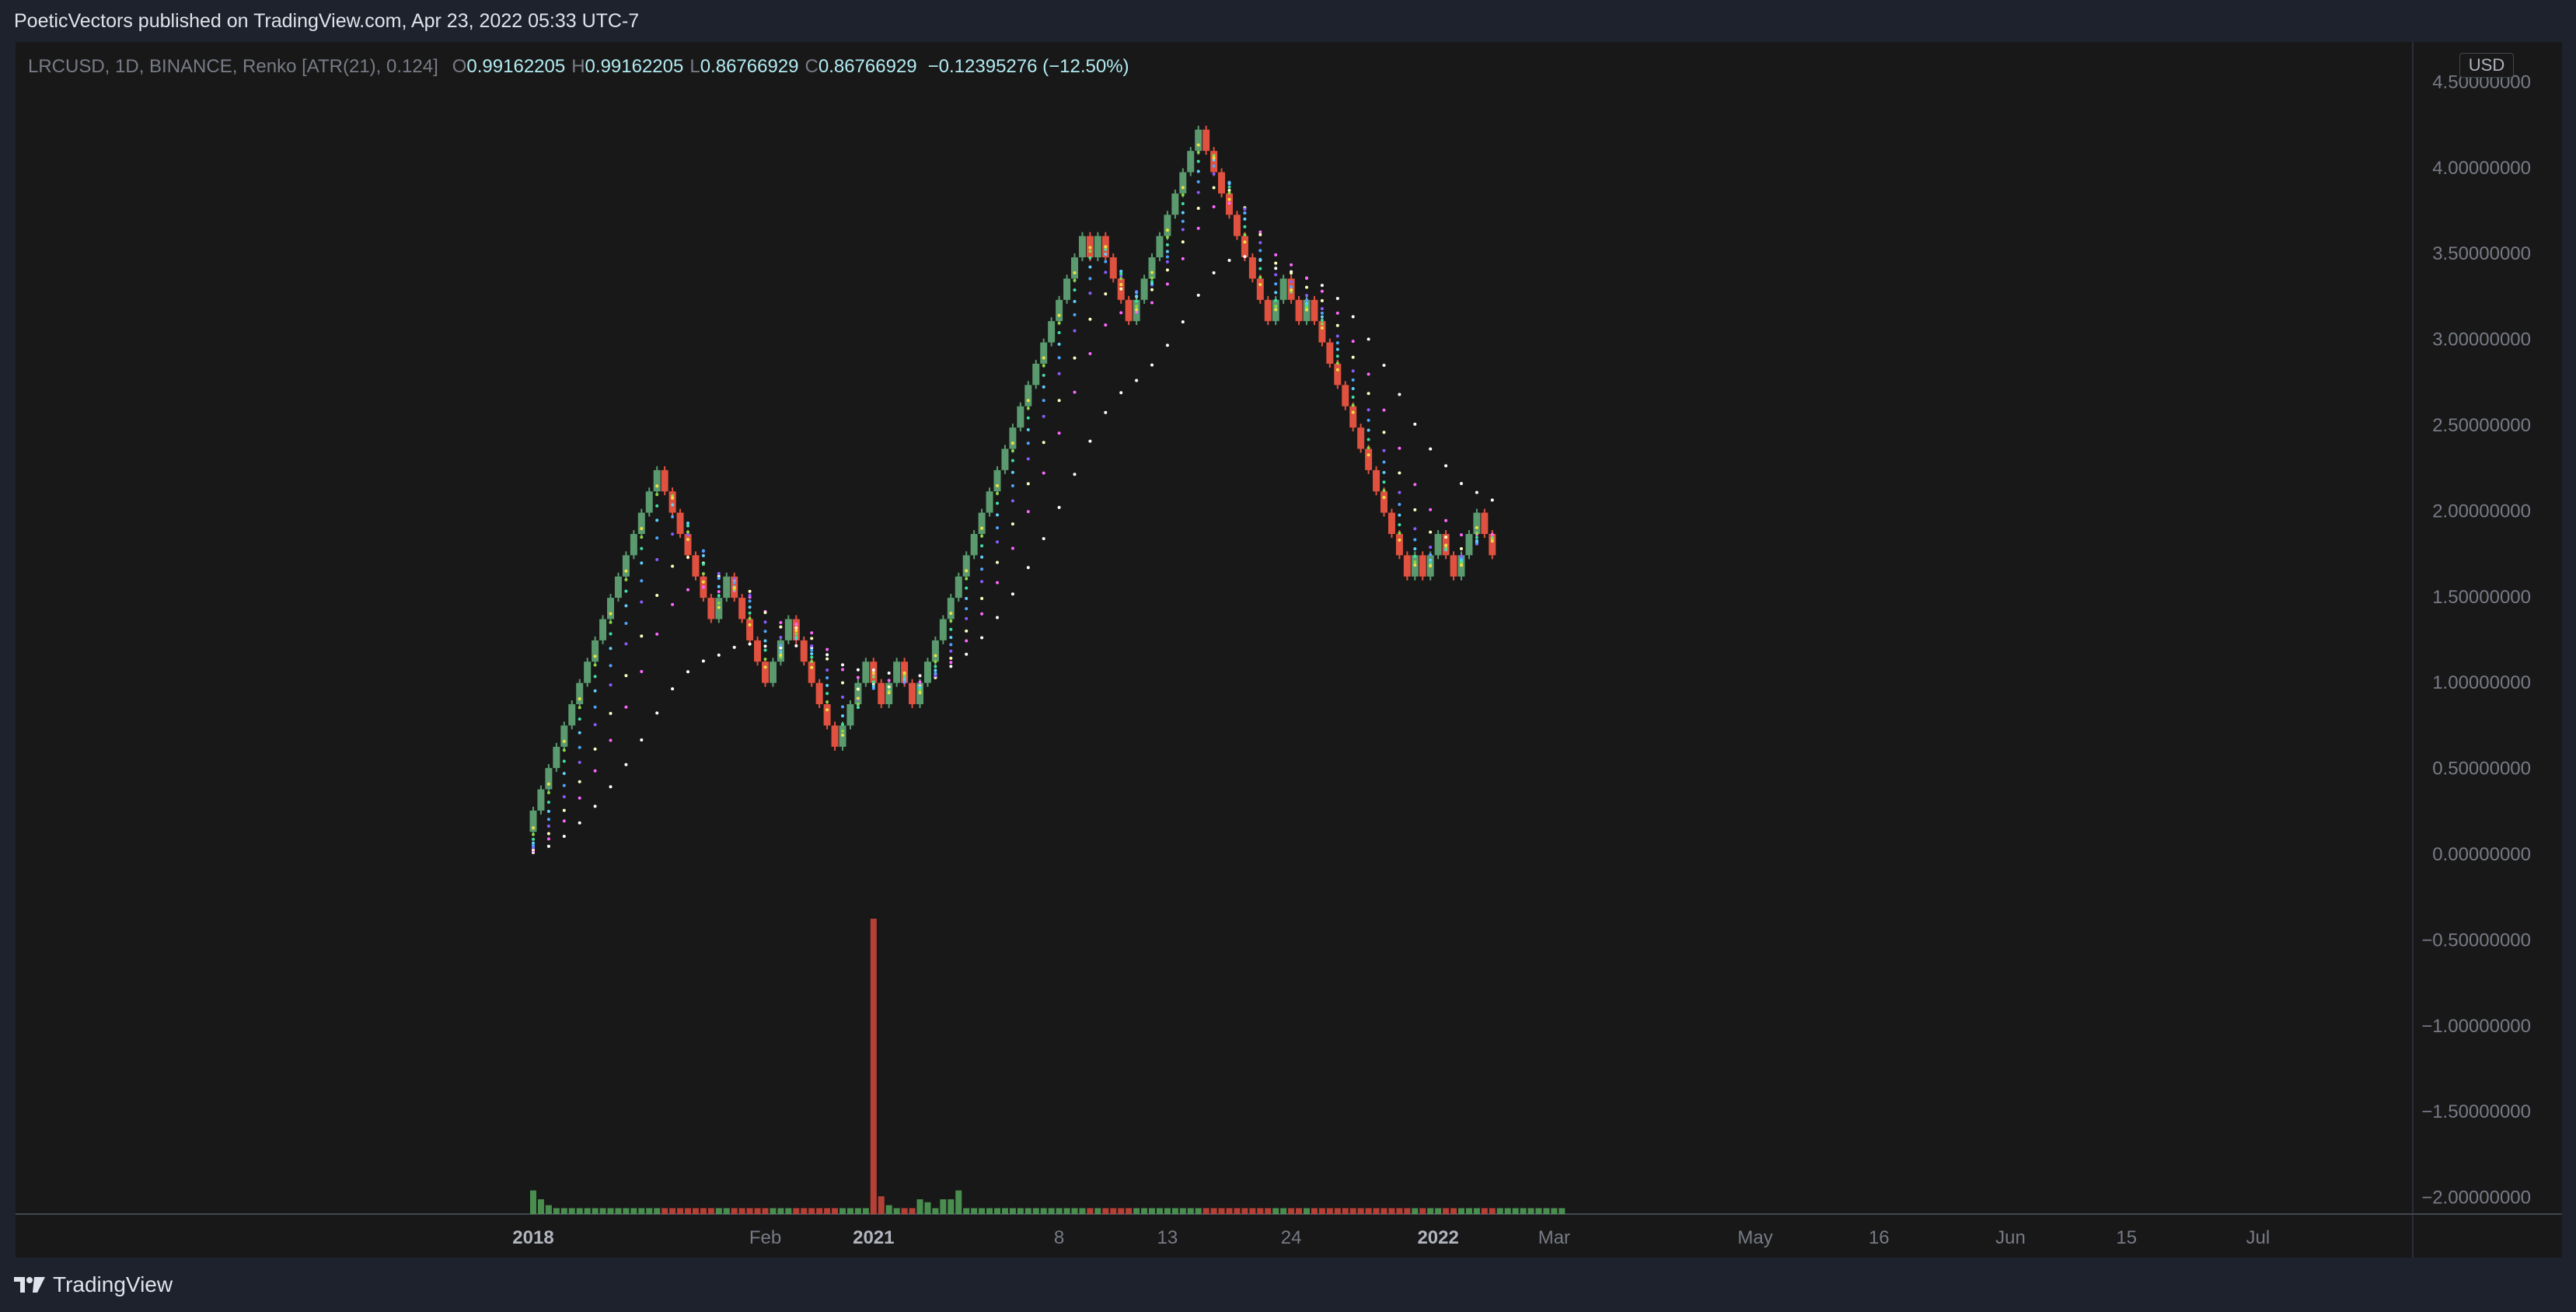 This screenshot has height=1312, width=2576. Describe the element at coordinates (750, 66) in the screenshot. I see `low-value: 0.86766929` at that location.